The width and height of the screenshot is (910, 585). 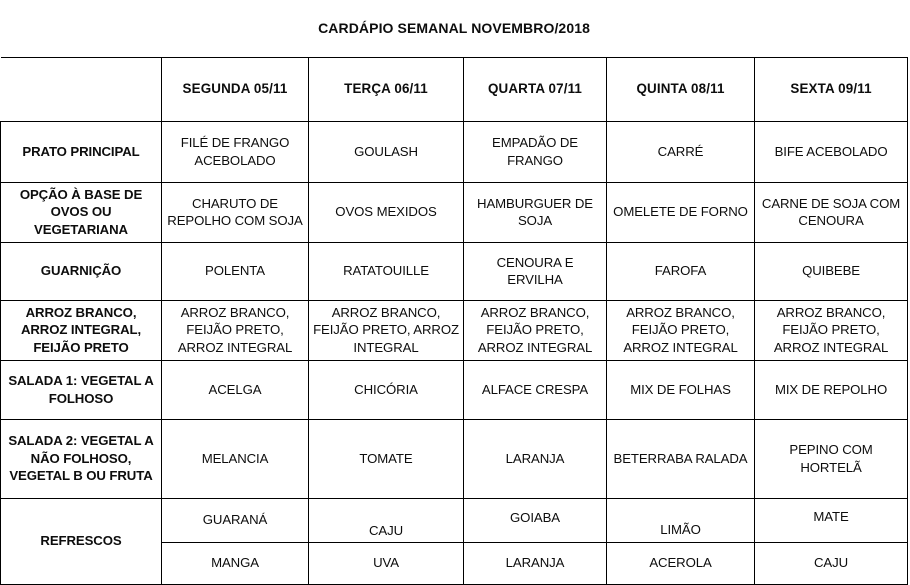 What do you see at coordinates (386, 151) in the screenshot?
I see `cell-prato-principal-tuesday: GOULASH` at bounding box center [386, 151].